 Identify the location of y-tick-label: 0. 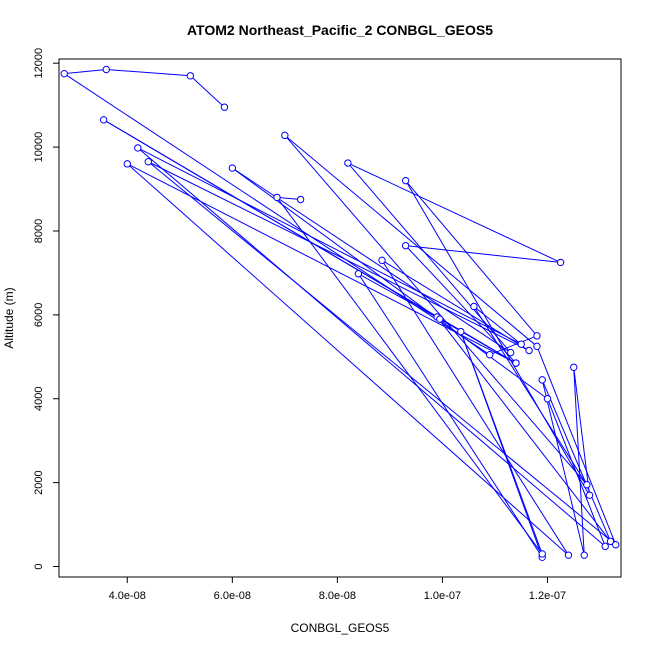
(39, 566).